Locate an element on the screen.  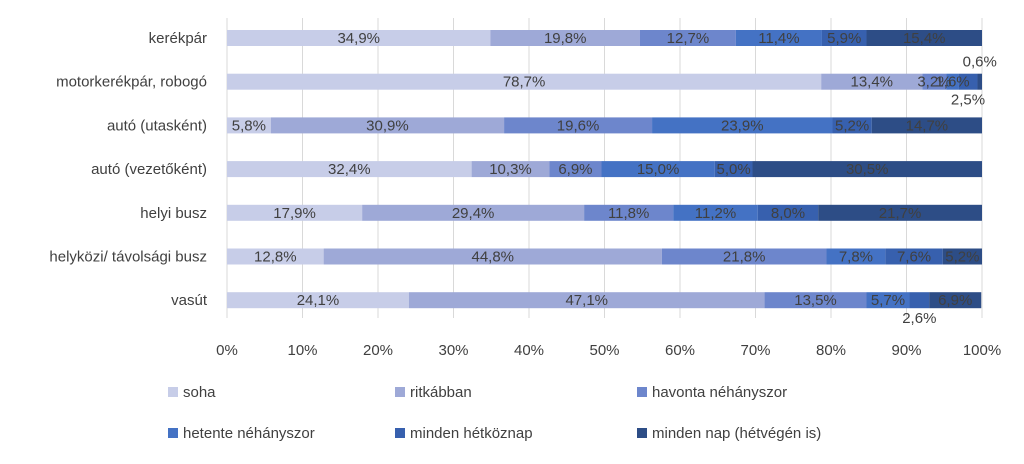
legend-label: hetente néhányszor is located at coordinates (249, 433).